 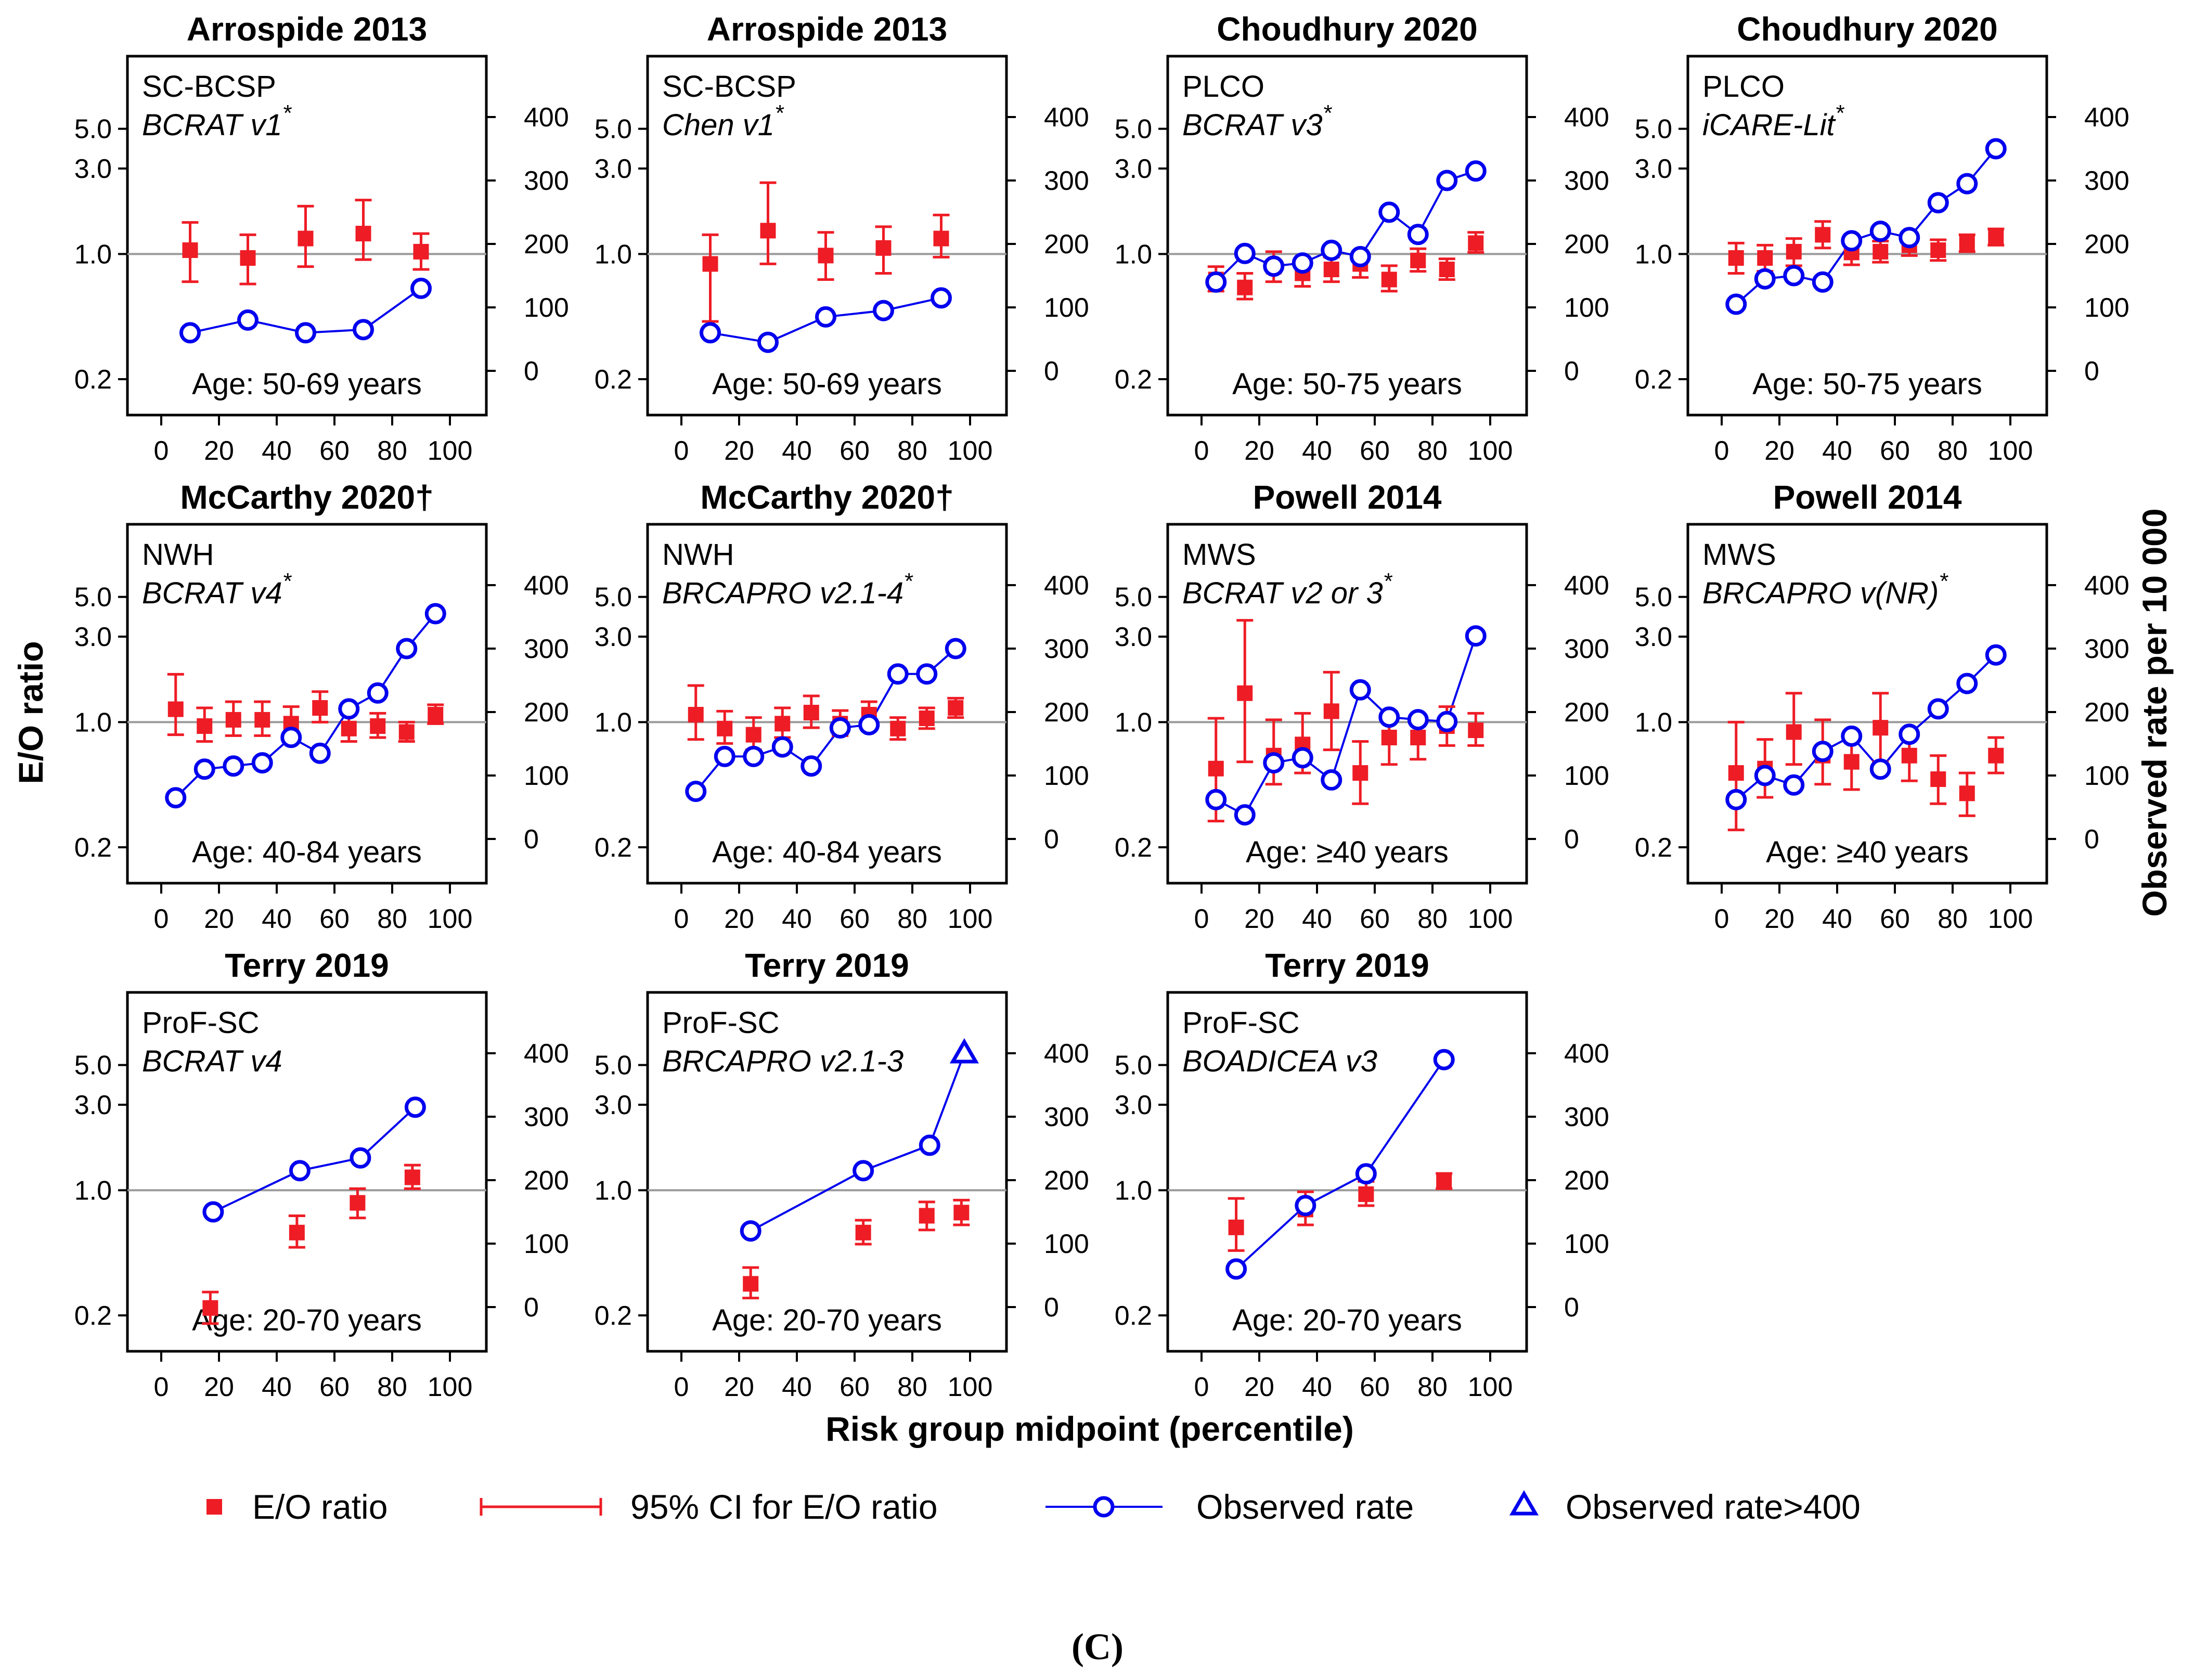 I want to click on legend-eo-label: E/O ratio, so click(x=320, y=1507).